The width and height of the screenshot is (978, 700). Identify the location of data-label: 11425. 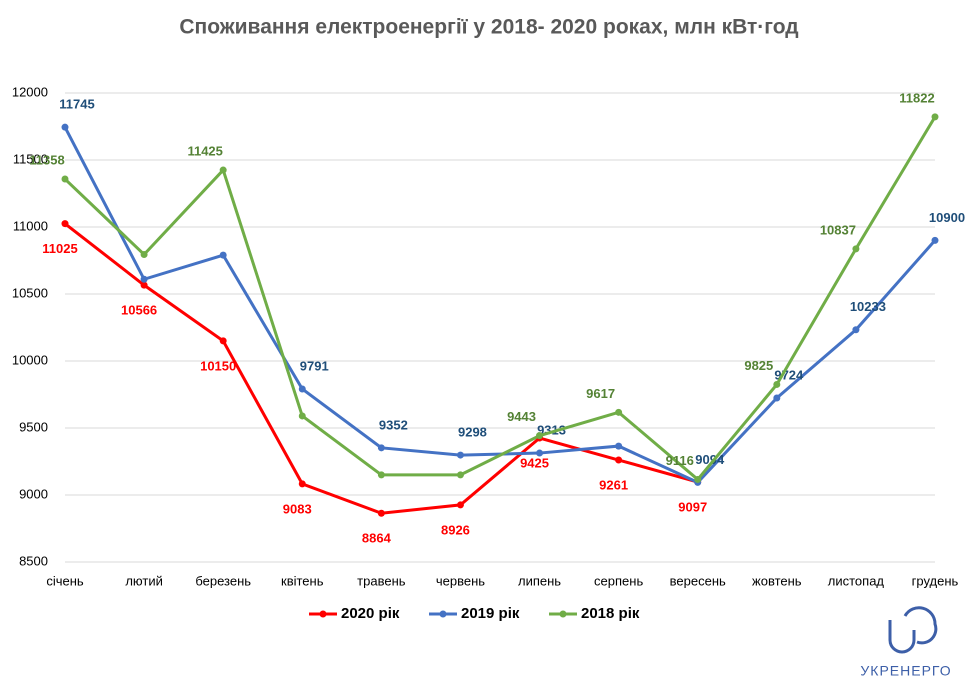
(204, 150).